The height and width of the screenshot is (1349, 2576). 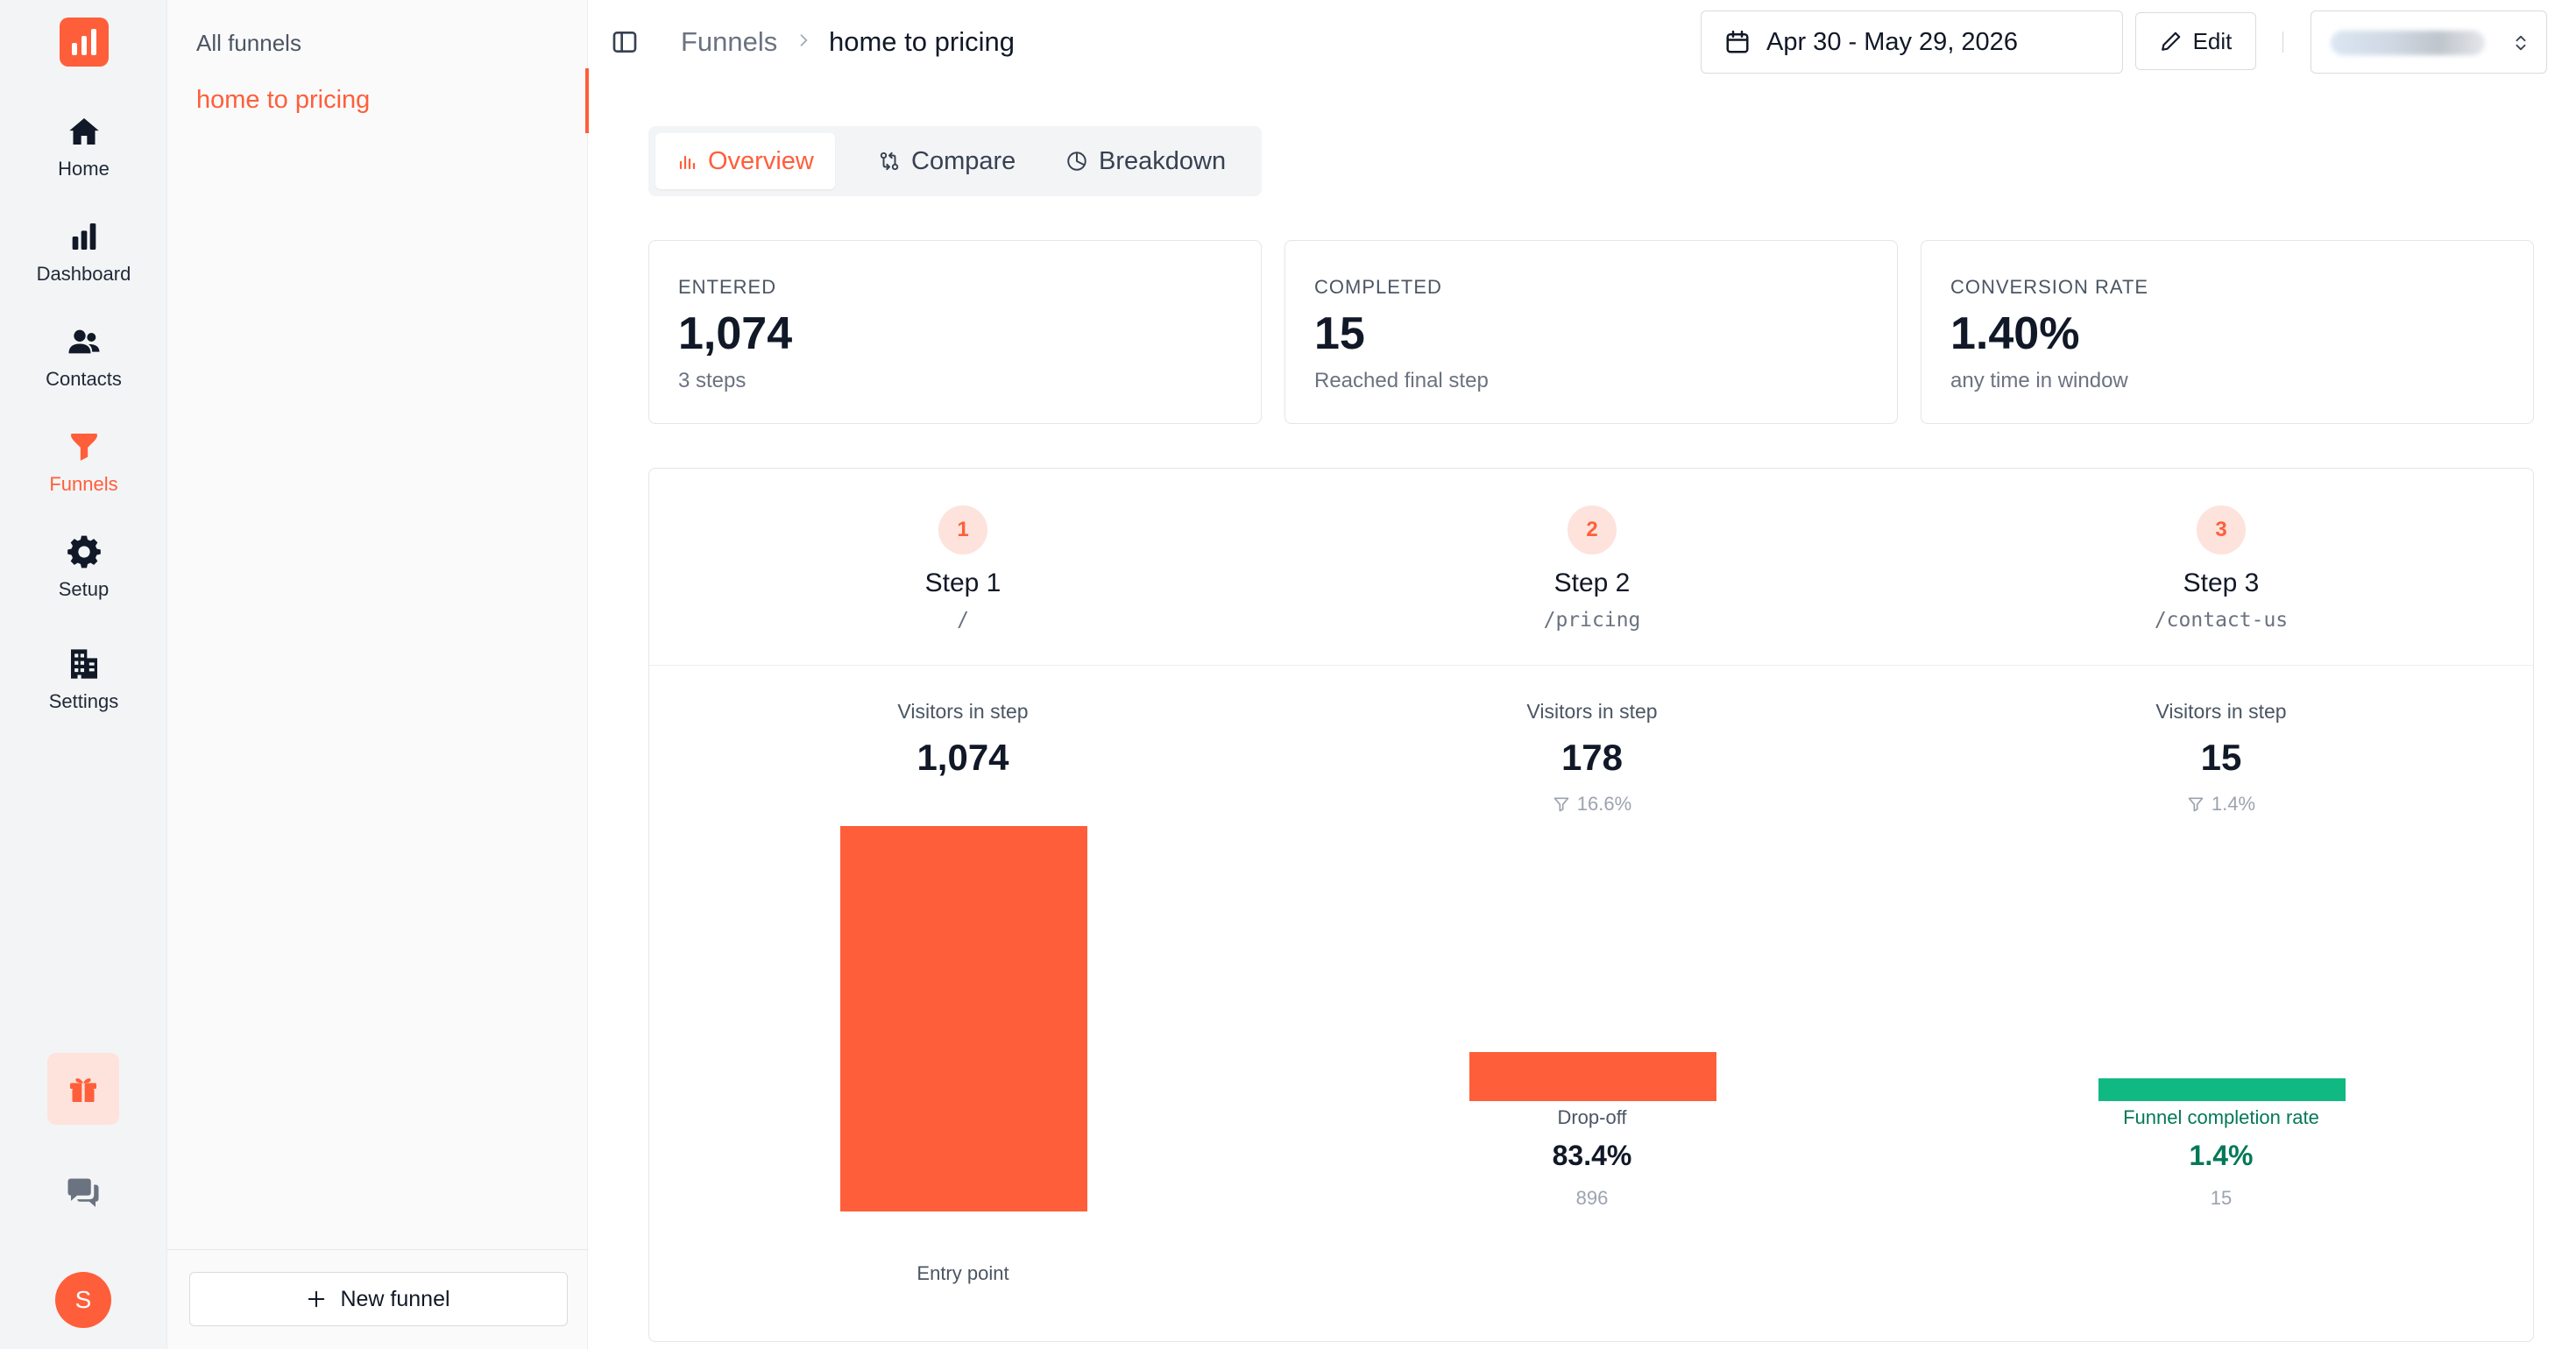 What do you see at coordinates (2221, 620) in the screenshot?
I see `step-path: /contact-us` at bounding box center [2221, 620].